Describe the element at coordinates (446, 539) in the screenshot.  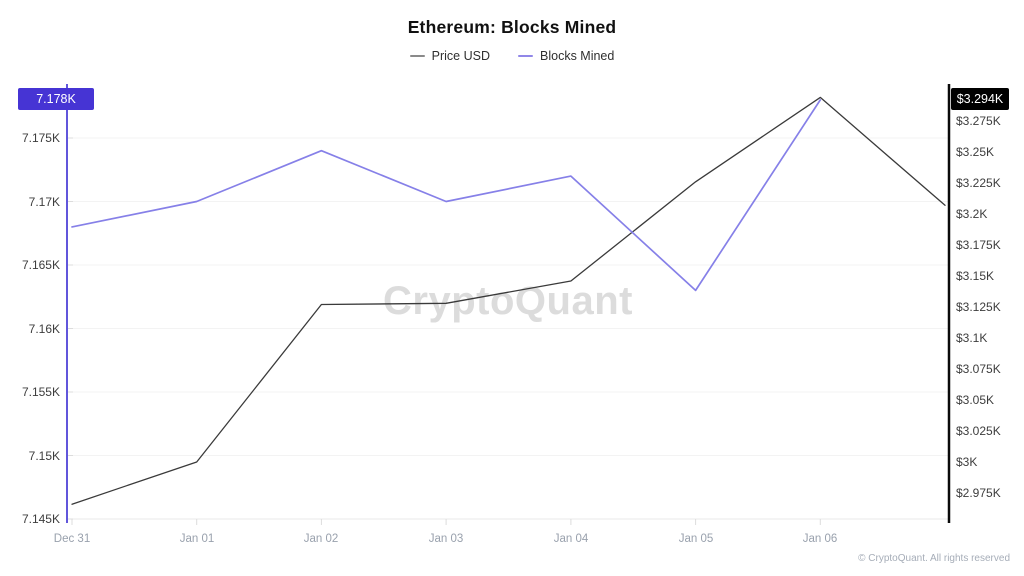
I see `x-axis-tick-label: Jan 03` at that location.